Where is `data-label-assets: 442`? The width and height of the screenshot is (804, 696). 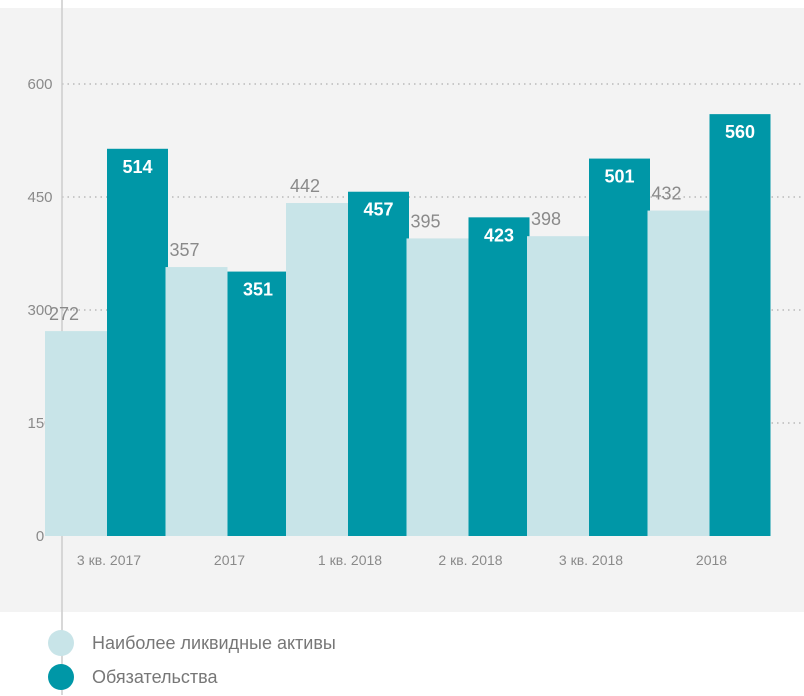 data-label-assets: 442 is located at coordinates (305, 186).